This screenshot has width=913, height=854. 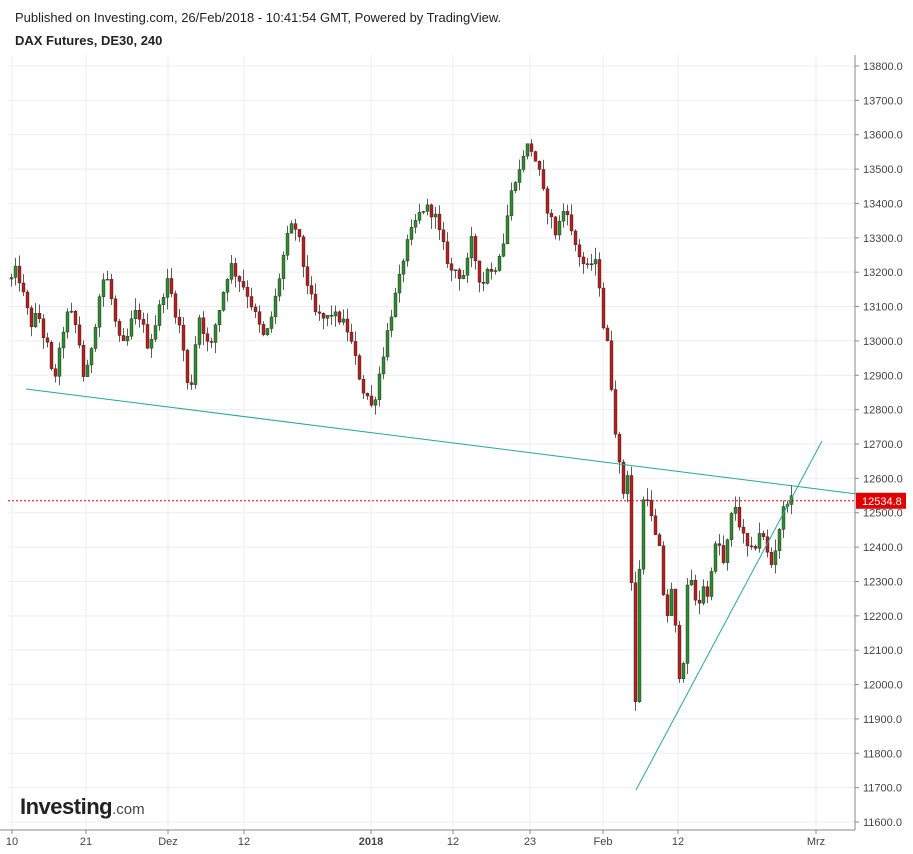 What do you see at coordinates (883, 136) in the screenshot?
I see `y-tick-label: 13600.0` at bounding box center [883, 136].